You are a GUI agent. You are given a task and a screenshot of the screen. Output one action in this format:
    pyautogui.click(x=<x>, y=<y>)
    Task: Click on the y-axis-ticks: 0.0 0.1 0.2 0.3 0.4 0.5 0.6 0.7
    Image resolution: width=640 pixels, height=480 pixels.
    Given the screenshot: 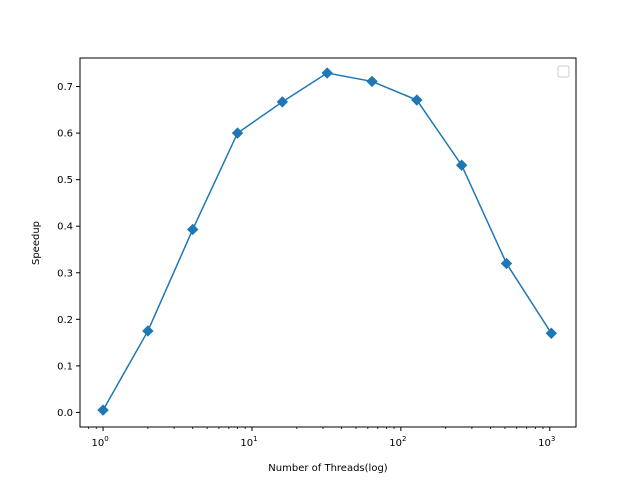 What is the action you would take?
    pyautogui.click(x=68, y=250)
    